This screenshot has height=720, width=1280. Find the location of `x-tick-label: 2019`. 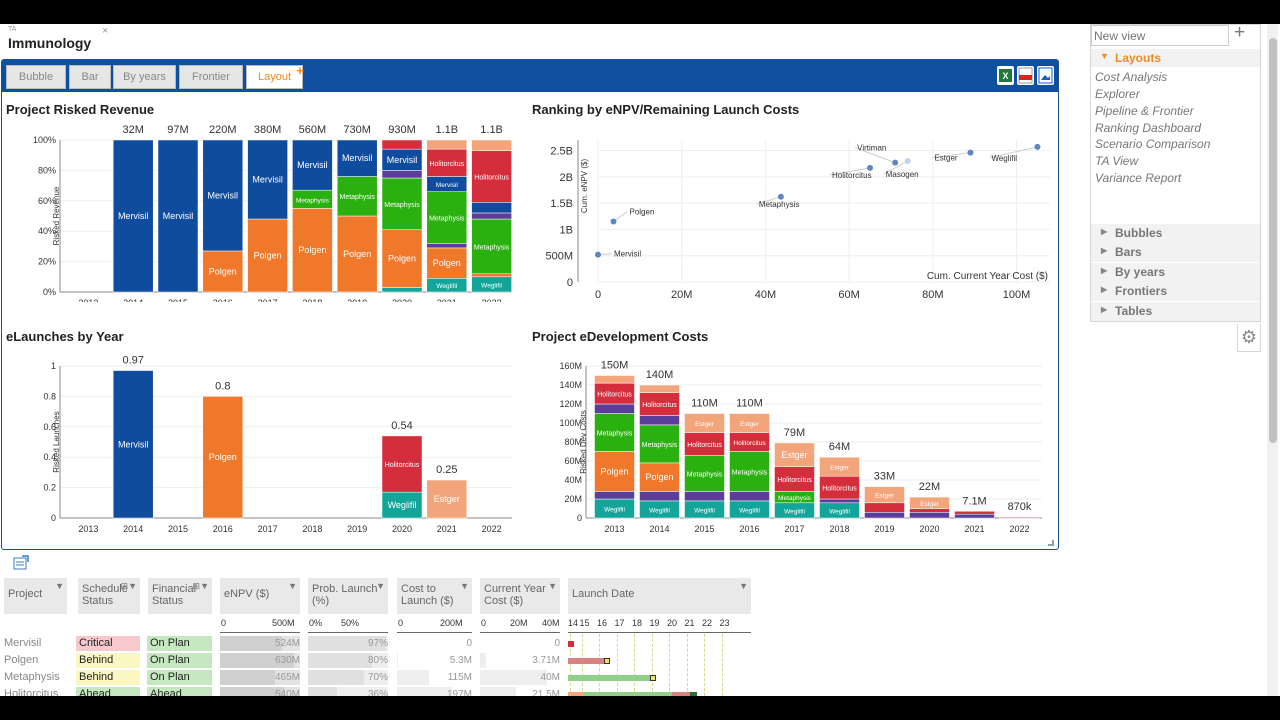

x-tick-label: 2019 is located at coordinates (357, 300).